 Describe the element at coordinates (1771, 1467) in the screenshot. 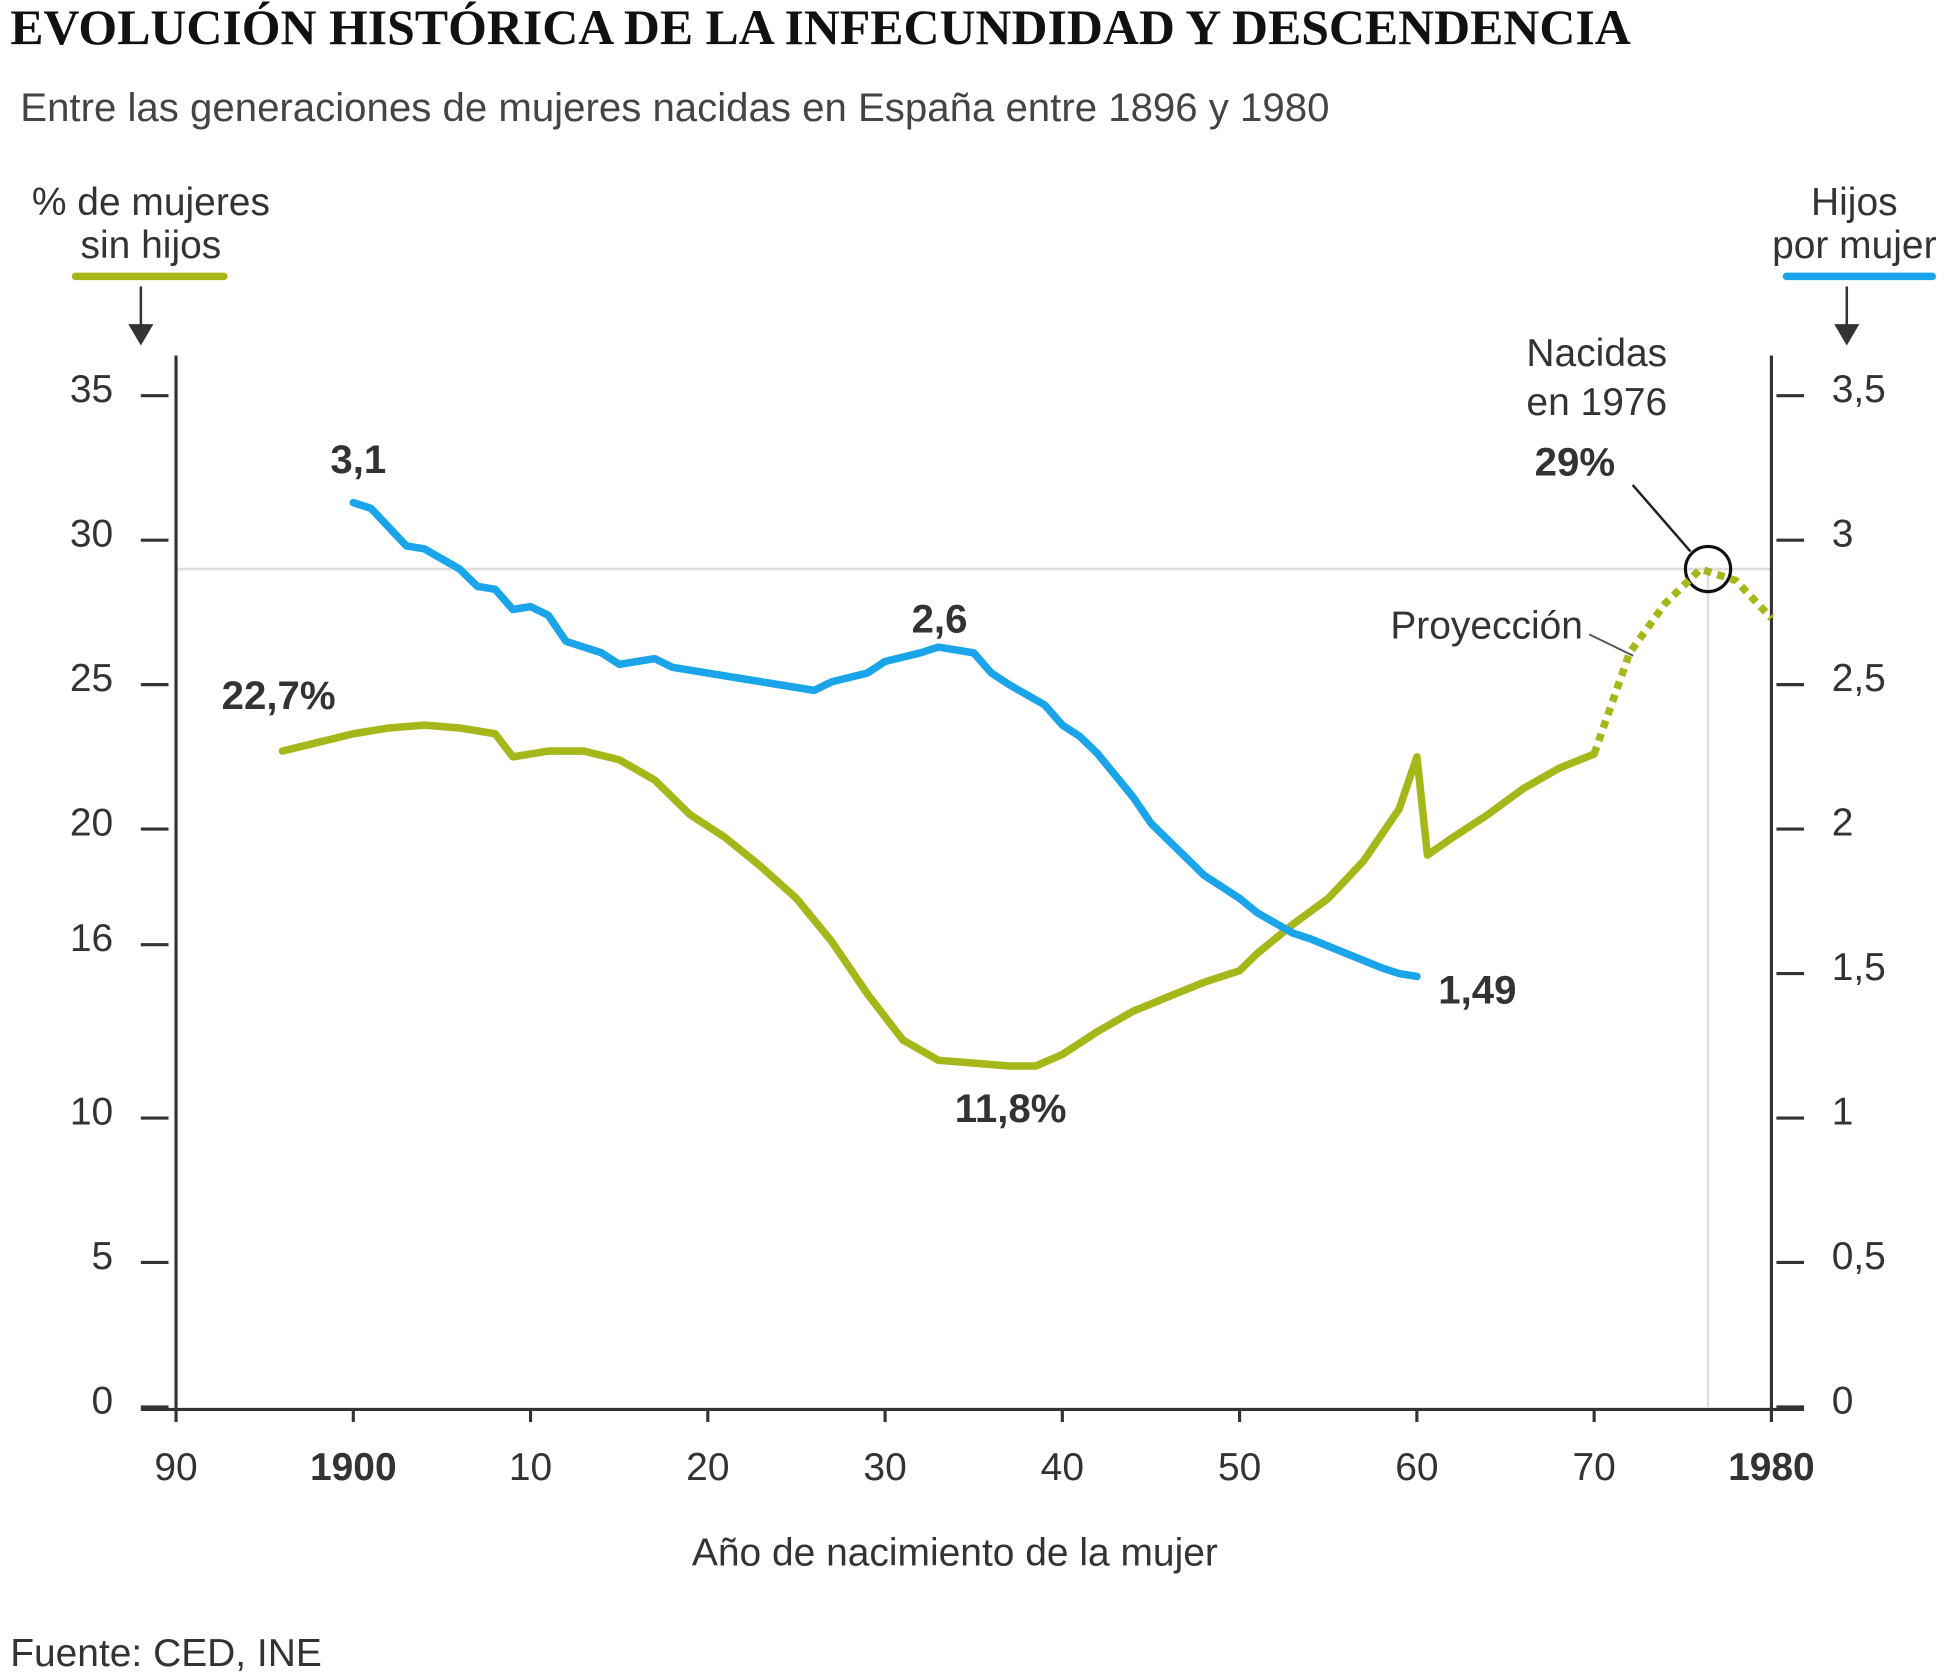

I see `x-tick-label: 1980` at that location.